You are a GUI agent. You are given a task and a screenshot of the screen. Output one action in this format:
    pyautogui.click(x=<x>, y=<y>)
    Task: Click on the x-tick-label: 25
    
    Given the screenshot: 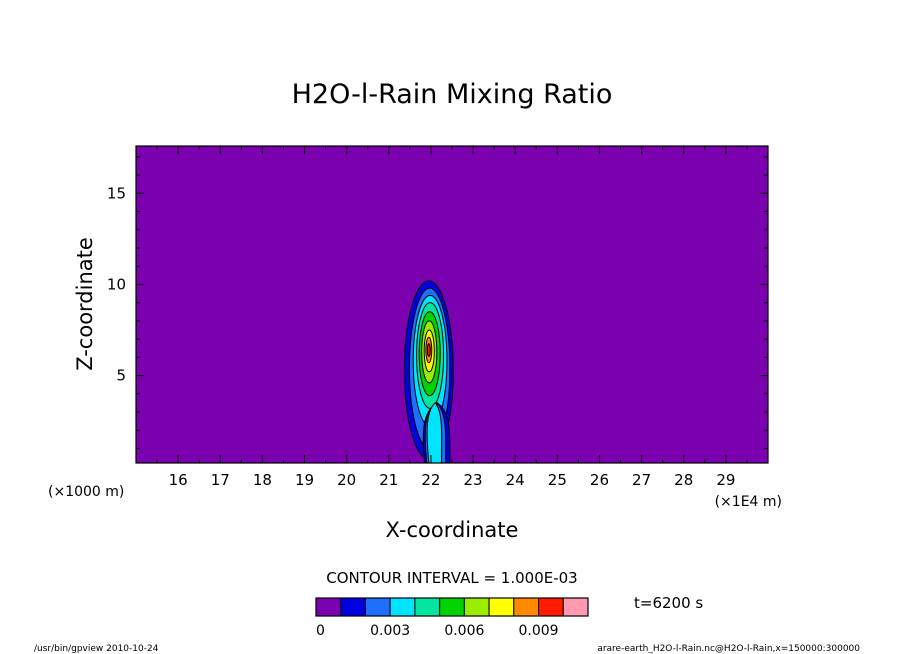 What is the action you would take?
    pyautogui.click(x=557, y=480)
    